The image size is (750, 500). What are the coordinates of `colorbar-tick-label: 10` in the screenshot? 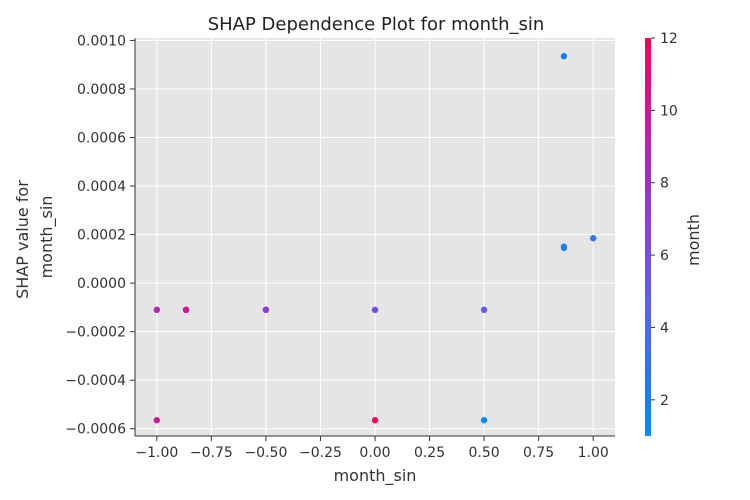 It's located at (669, 111).